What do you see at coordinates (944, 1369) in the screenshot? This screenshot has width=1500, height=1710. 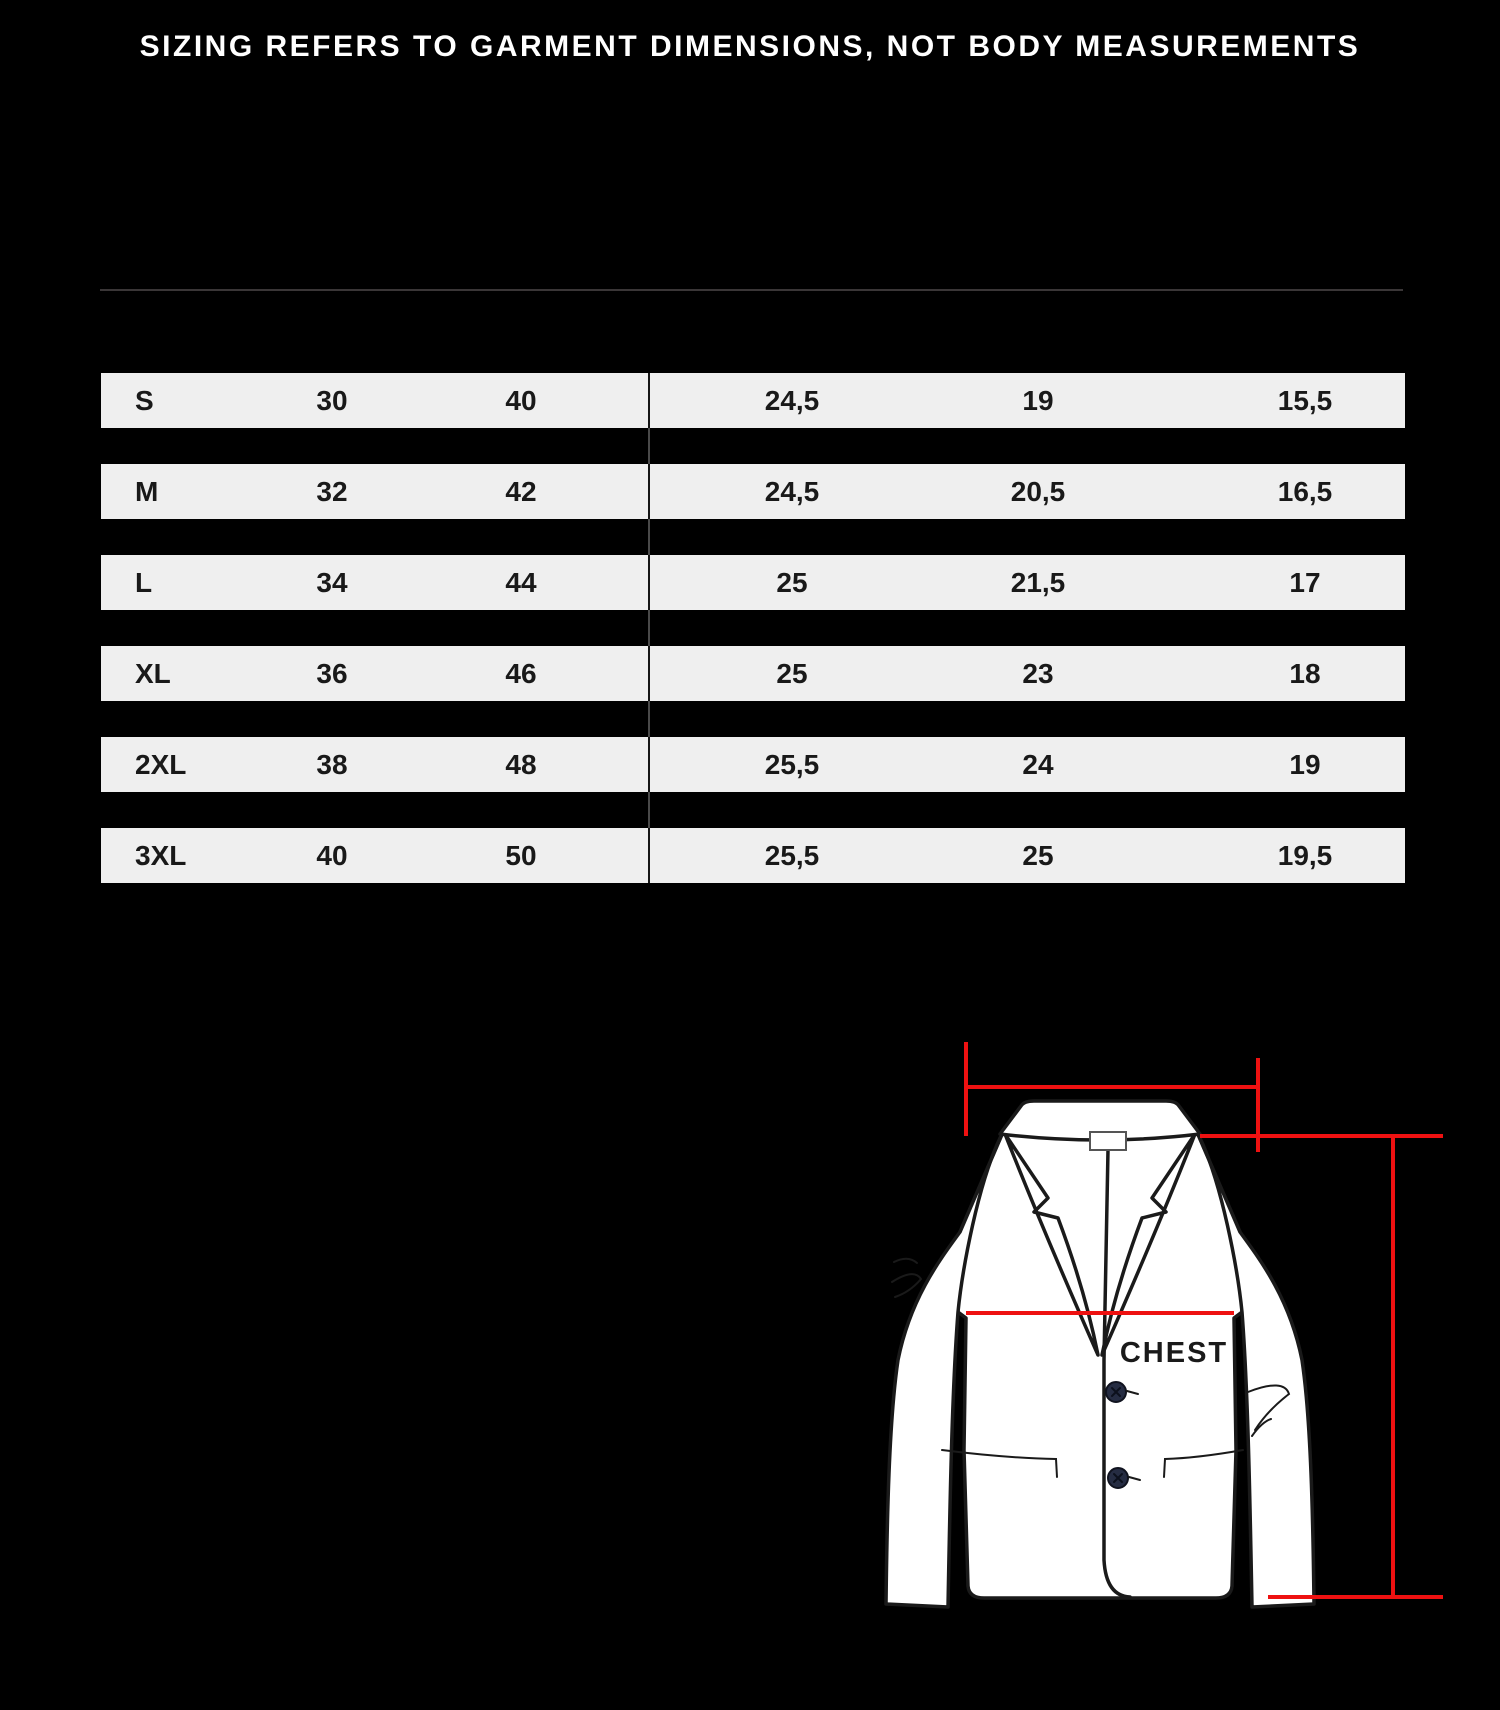 I see `jacket-left-sleeve` at bounding box center [944, 1369].